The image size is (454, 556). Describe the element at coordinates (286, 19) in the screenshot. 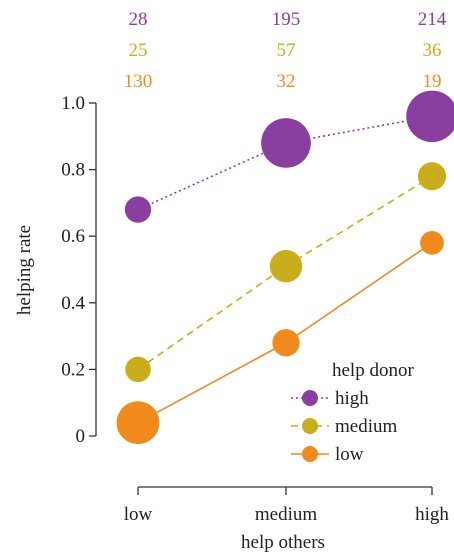

I see `count-label-high: 195` at that location.